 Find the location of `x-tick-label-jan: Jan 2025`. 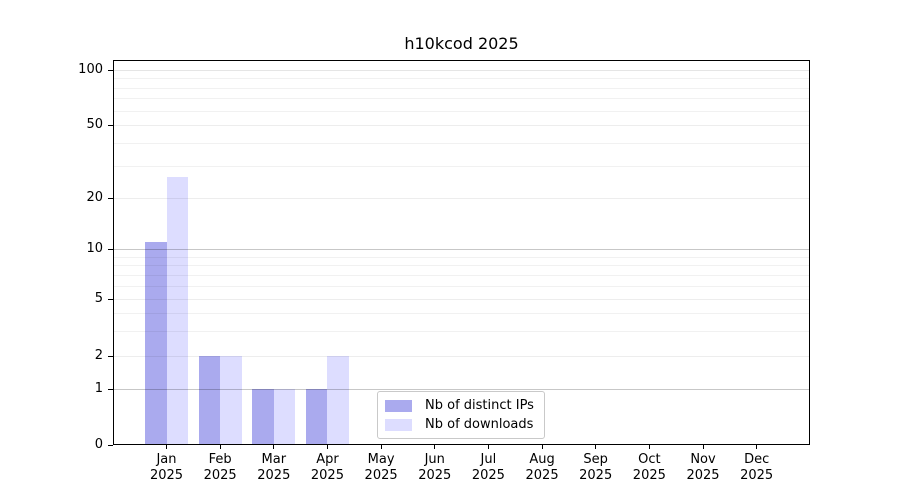

x-tick-label-jan: Jan 2025 is located at coordinates (167, 468).